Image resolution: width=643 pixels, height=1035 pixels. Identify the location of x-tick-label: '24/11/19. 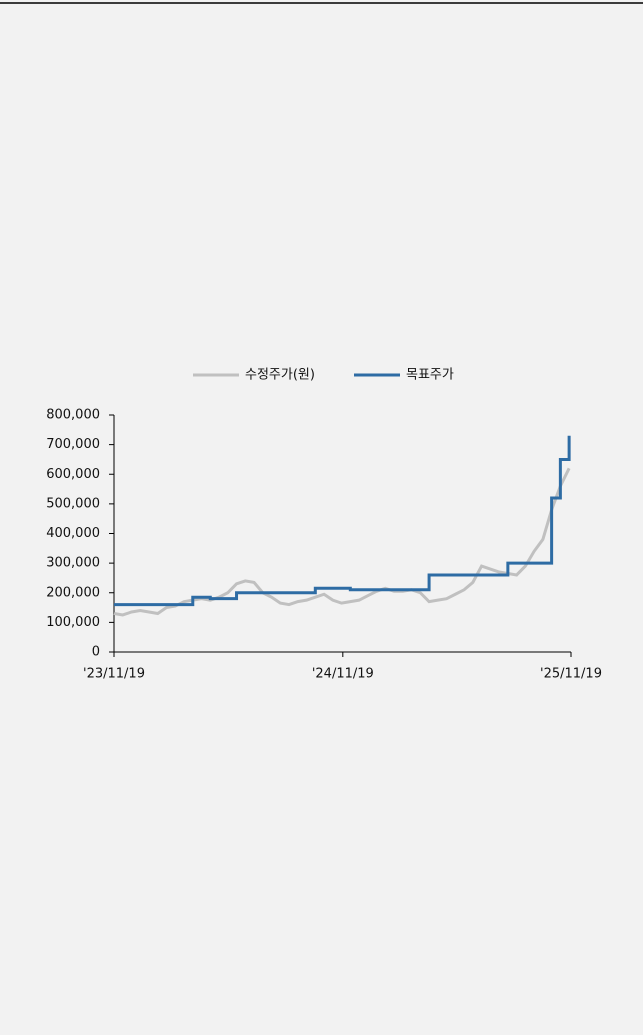
(343, 674).